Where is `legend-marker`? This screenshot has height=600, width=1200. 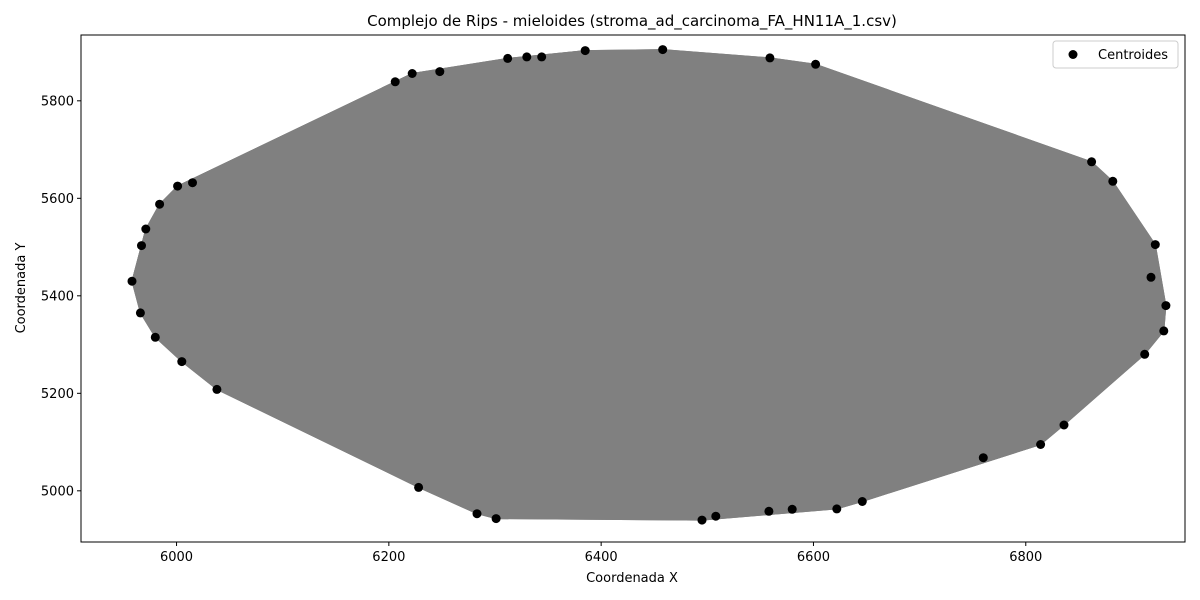 legend-marker is located at coordinates (1073, 54).